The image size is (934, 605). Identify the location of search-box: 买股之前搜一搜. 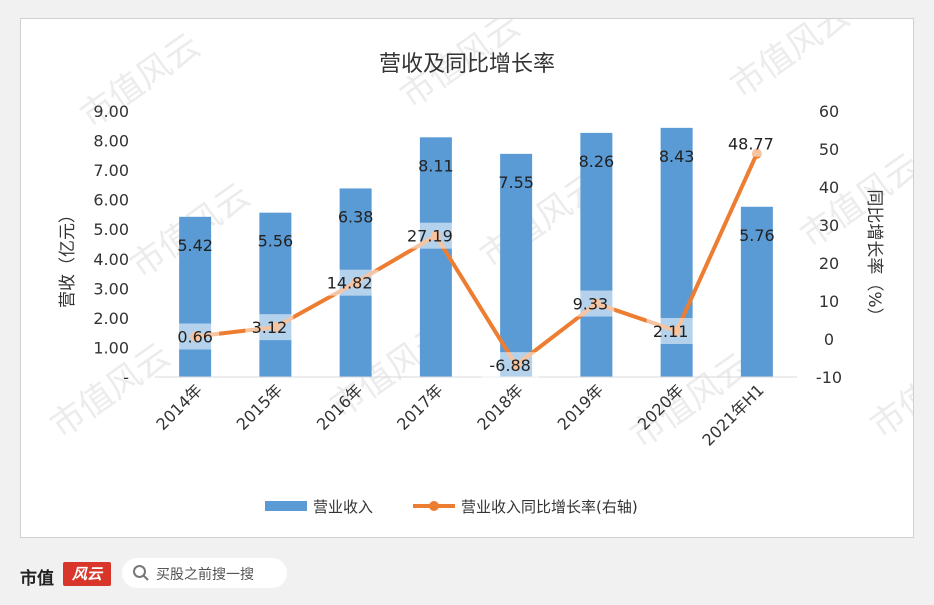
(204, 573).